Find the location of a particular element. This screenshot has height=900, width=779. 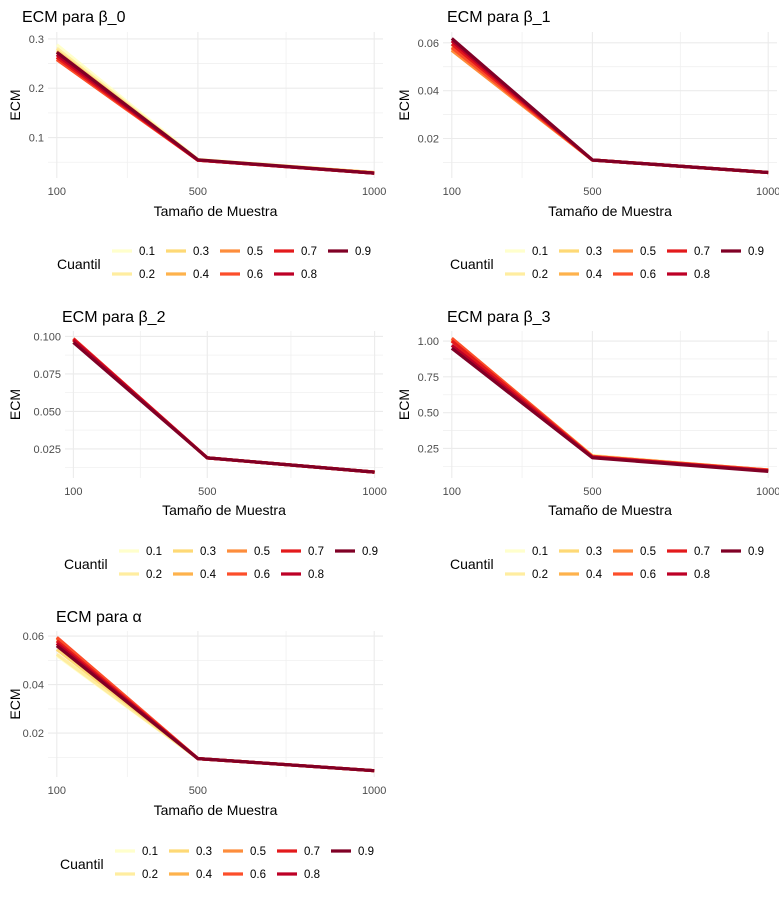

x-tick-label: 500 is located at coordinates (592, 192).